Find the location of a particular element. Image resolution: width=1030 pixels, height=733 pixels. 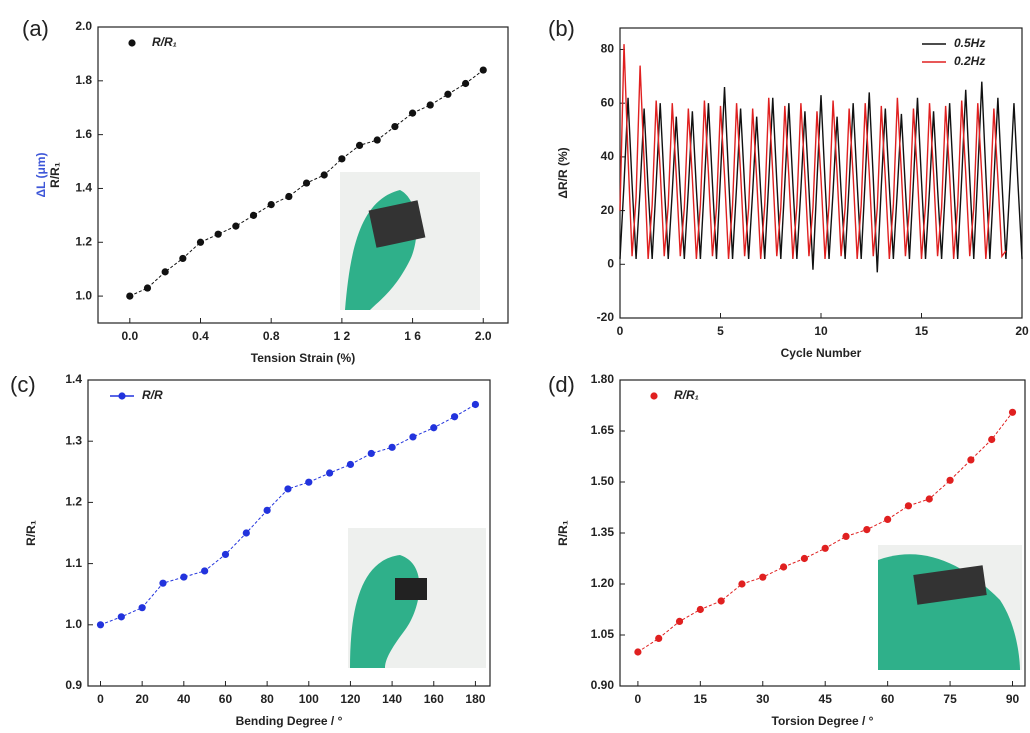

x-tick-label: 0.8 is located at coordinates (271, 336).